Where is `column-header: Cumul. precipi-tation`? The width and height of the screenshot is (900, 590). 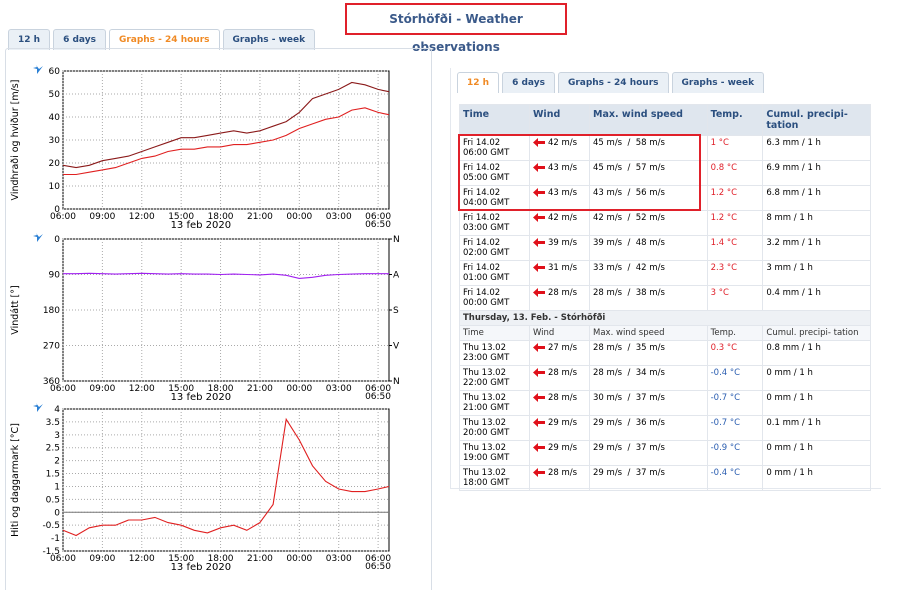
column-header: Cumul. precipi-tation is located at coordinates (816, 120).